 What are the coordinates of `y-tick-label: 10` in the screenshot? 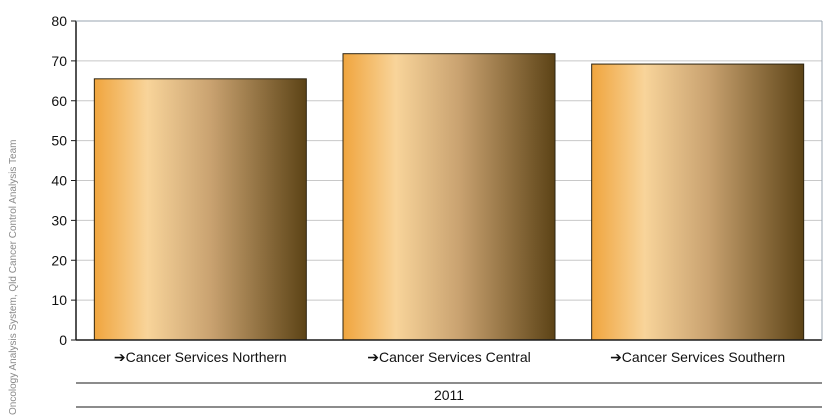 It's located at (59, 300).